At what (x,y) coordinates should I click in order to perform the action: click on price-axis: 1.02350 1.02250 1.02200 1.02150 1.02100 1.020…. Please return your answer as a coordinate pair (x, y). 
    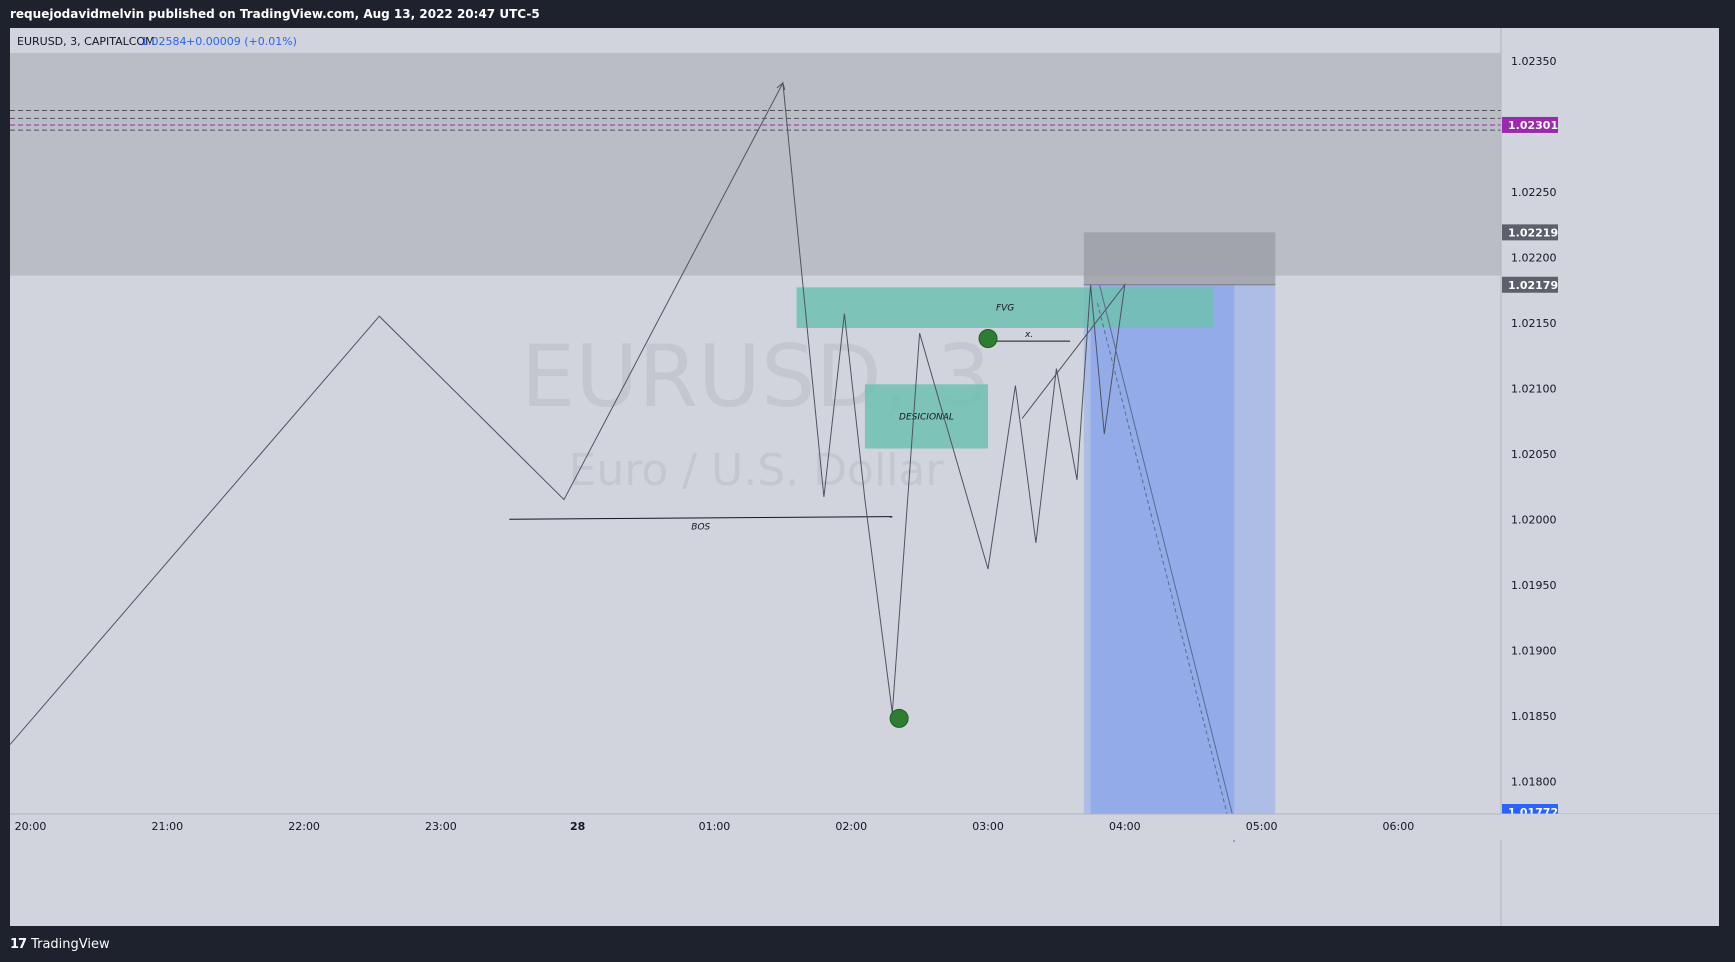
    Looking at the image, I should click on (1609, 477).